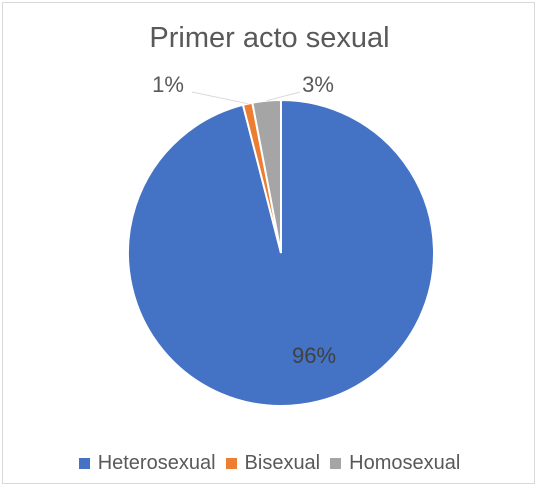 The image size is (539, 488). Describe the element at coordinates (219, 98) in the screenshot. I see `leader-line-bisexual` at that location.